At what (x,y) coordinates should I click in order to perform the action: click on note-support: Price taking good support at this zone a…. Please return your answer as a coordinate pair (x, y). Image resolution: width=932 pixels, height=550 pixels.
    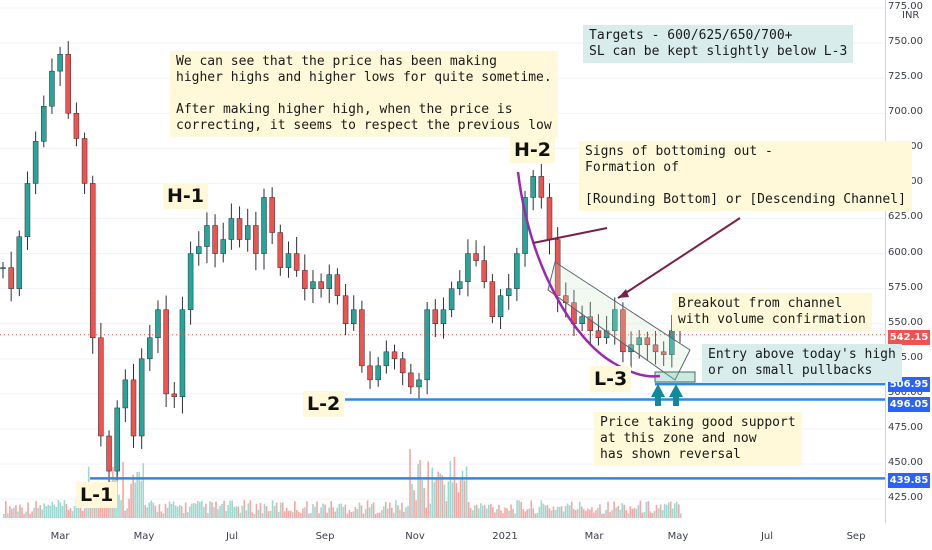
    Looking at the image, I should click on (698, 439).